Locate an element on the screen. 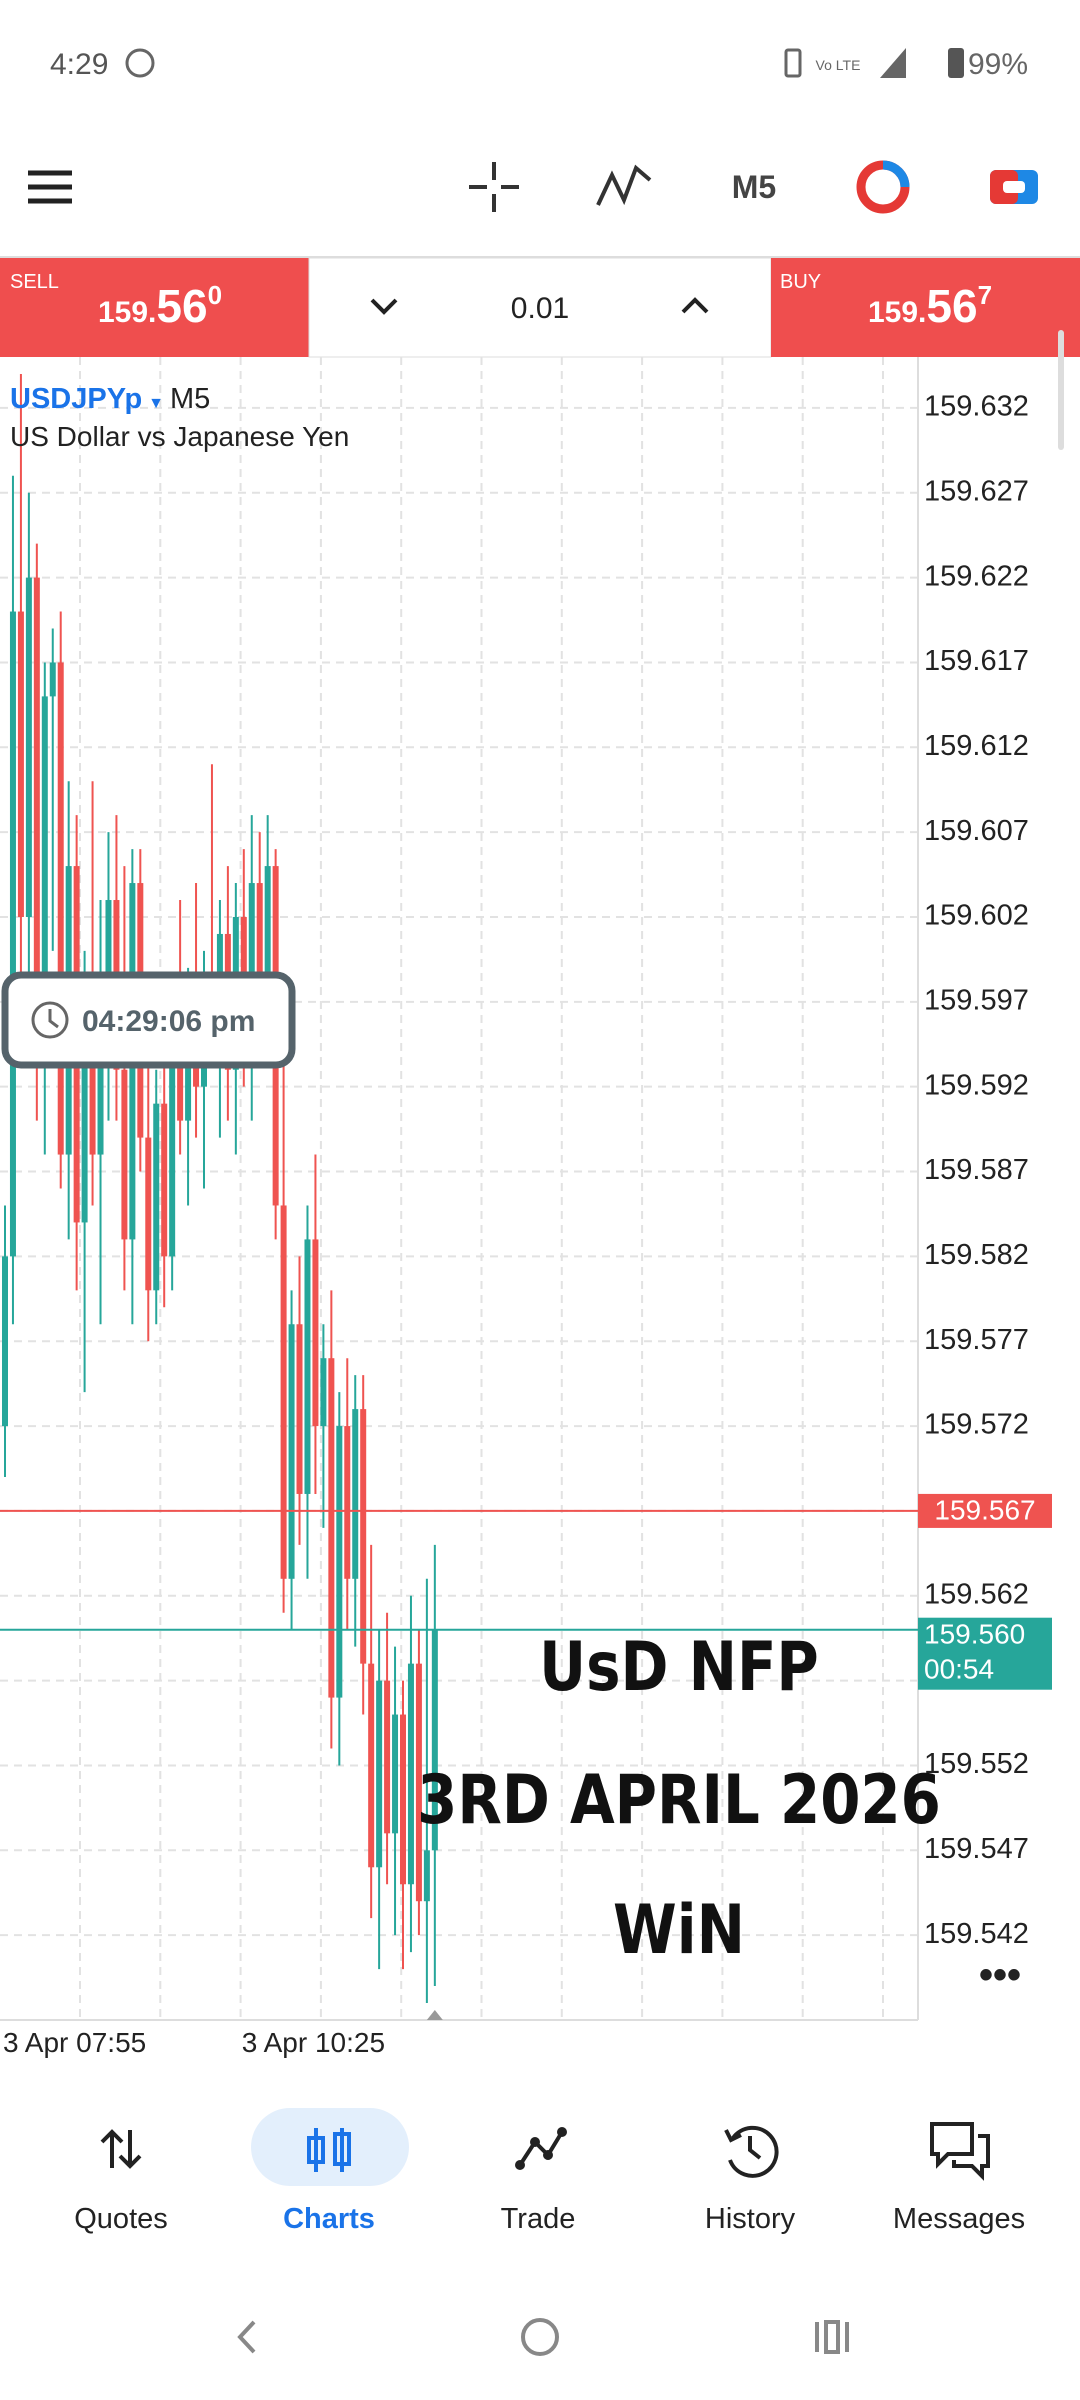  menu-button is located at coordinates (50, 187).